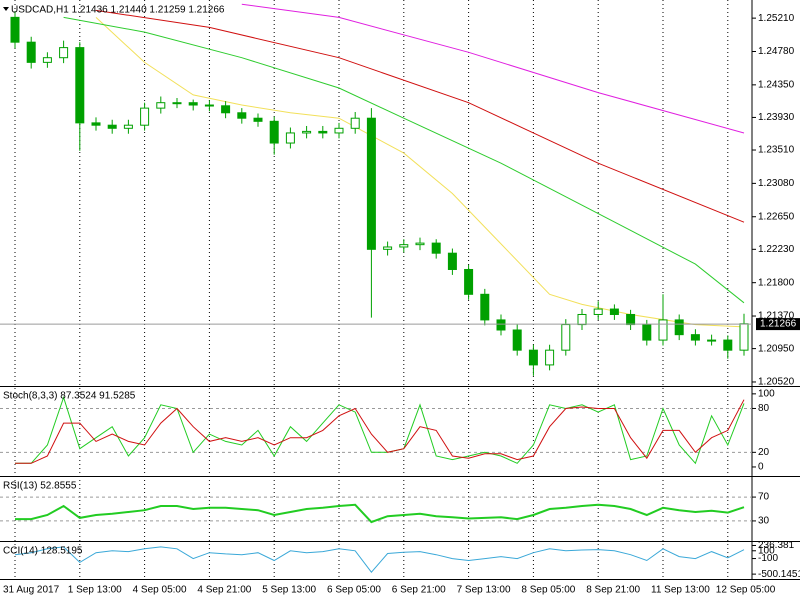 The height and width of the screenshot is (600, 800). Describe the element at coordinates (776, 249) in the screenshot. I see `y-tick-label: 1.22230` at that location.